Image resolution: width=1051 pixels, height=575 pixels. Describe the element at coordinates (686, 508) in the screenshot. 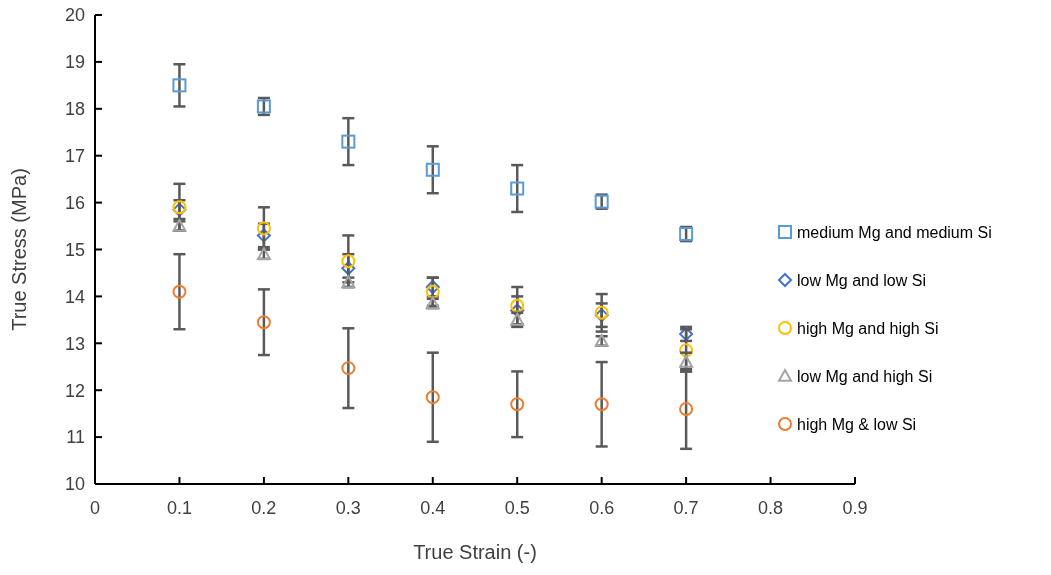

I see `x-tick-label: 0.7` at that location.